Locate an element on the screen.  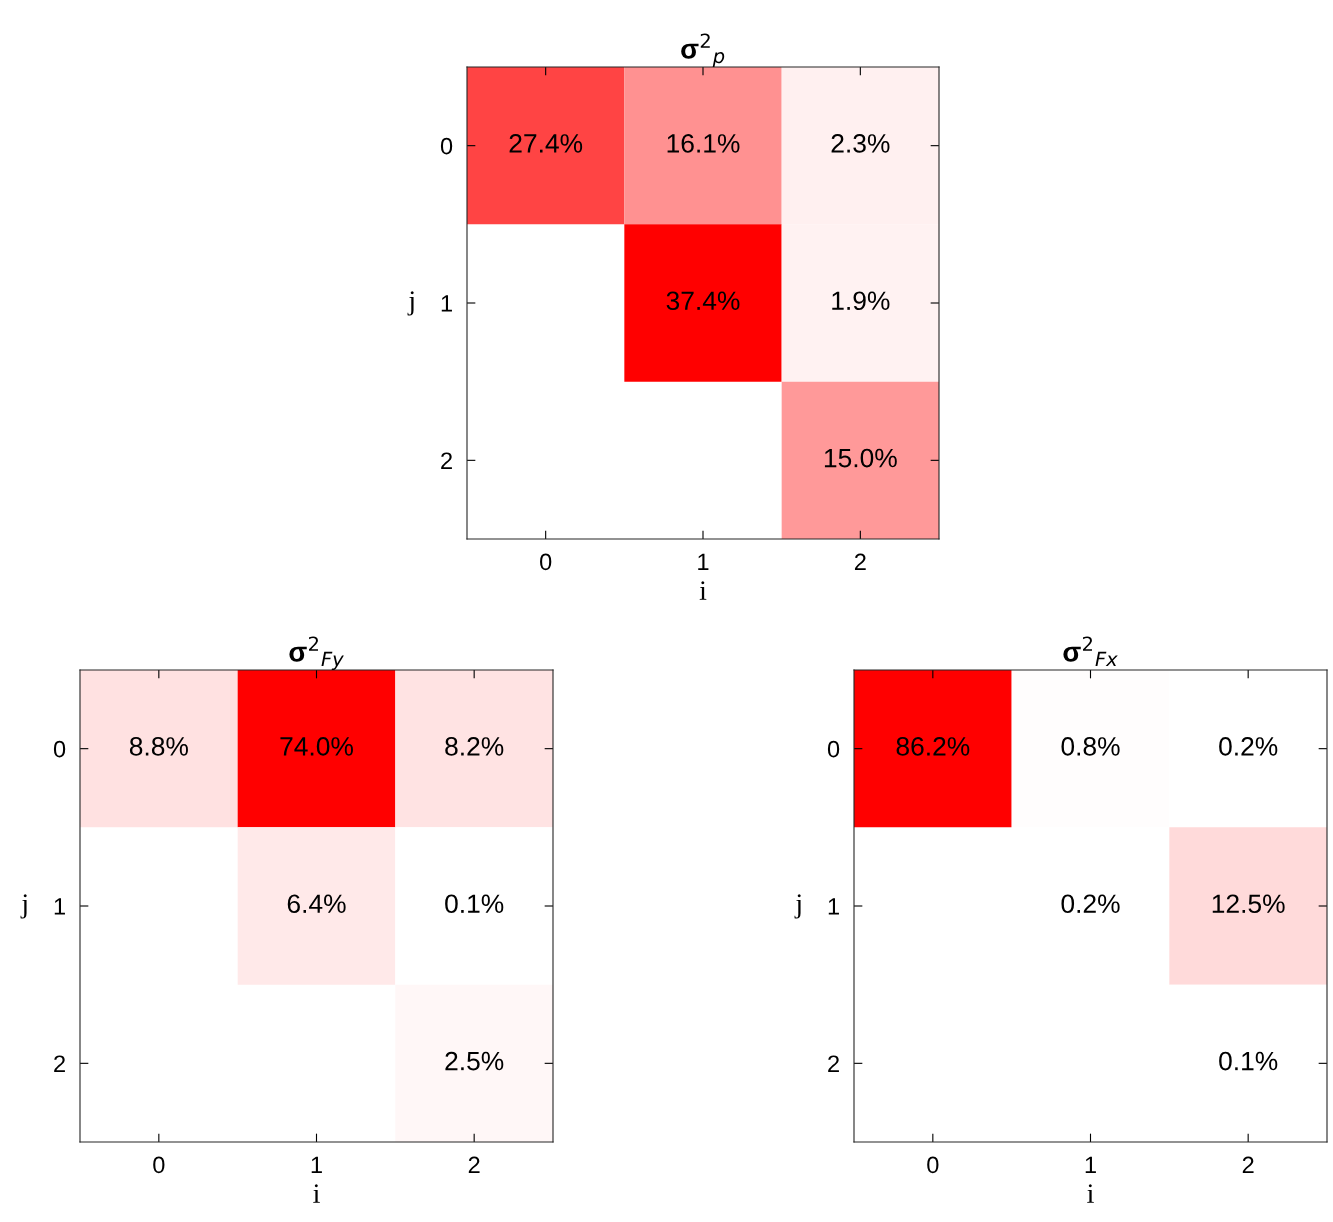
data-label: 74.0% is located at coordinates (316, 746).